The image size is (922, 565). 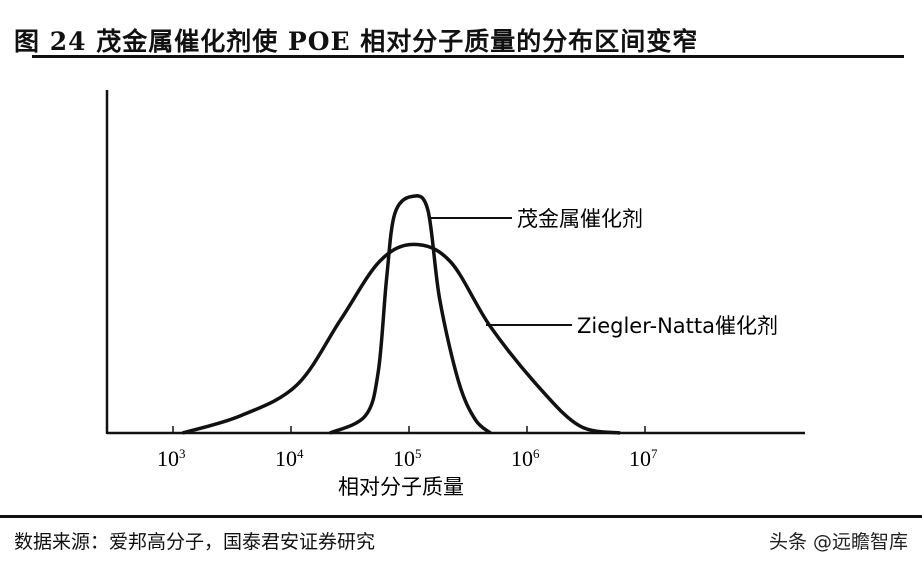 I want to click on source-note: 数据来源：爱邦高分子，国泰君安证券研究, so click(x=195, y=542).